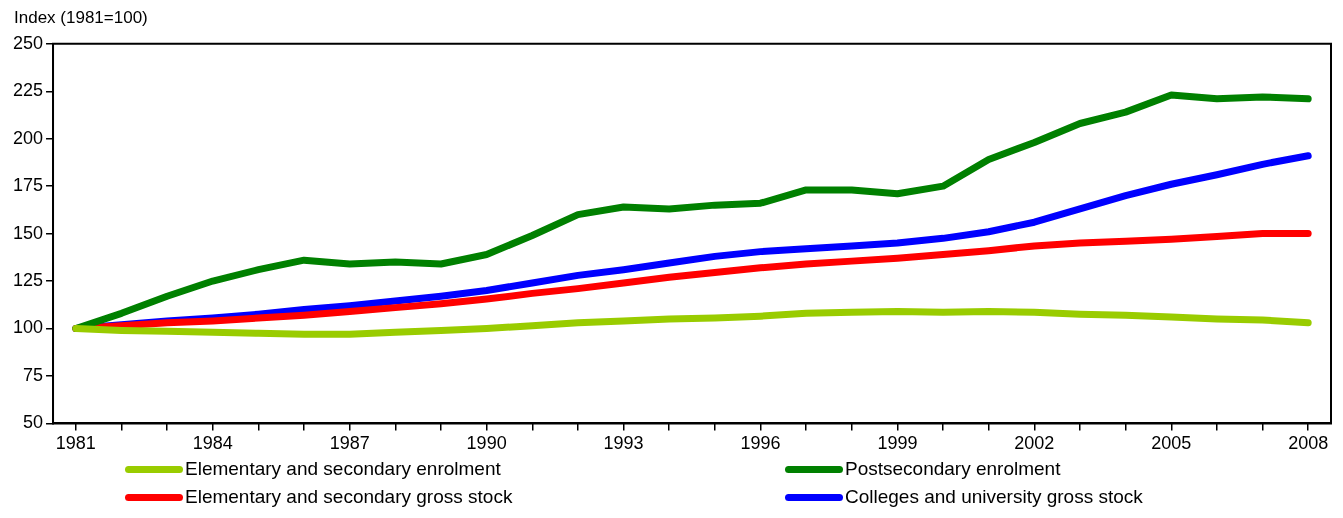 This screenshot has width=1343, height=518. What do you see at coordinates (33, 422) in the screenshot?
I see `y-tick-label: 50` at bounding box center [33, 422].